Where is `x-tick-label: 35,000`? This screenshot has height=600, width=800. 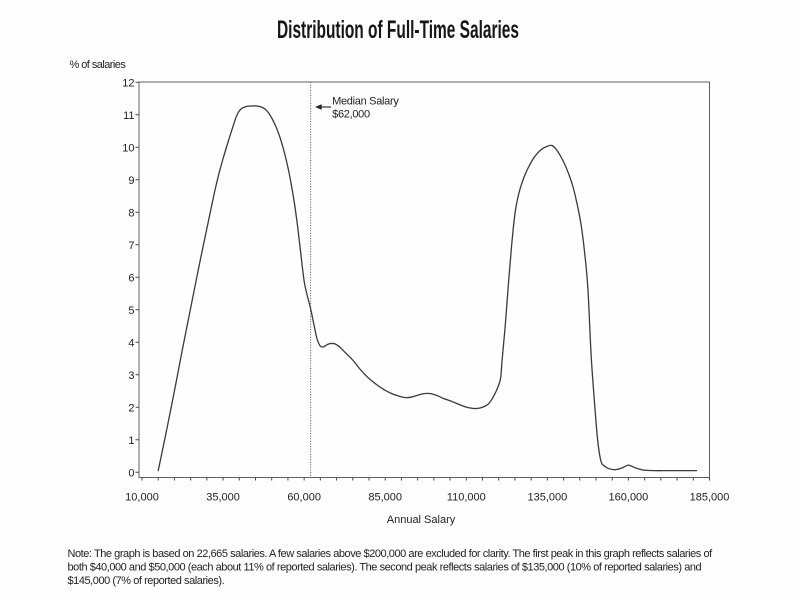
x-tick-label: 35,000 is located at coordinates (223, 498).